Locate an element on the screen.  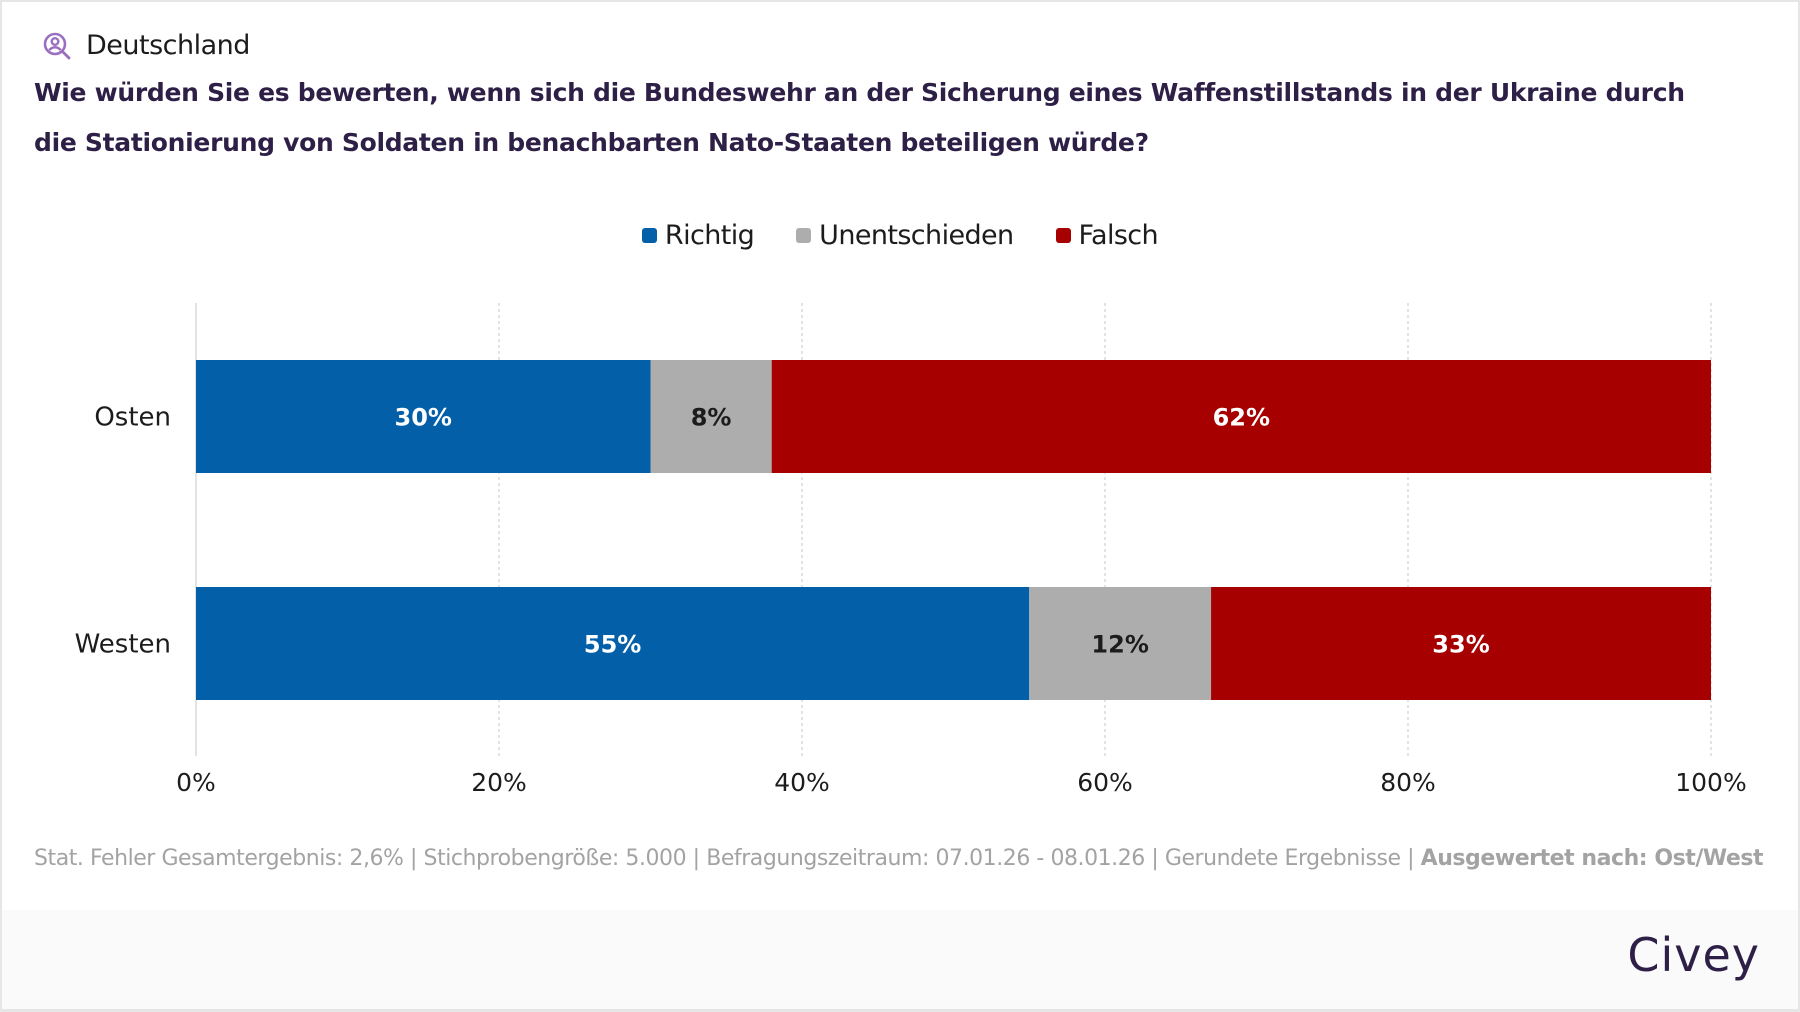
legend-swatch-unentschieden is located at coordinates (804, 235).